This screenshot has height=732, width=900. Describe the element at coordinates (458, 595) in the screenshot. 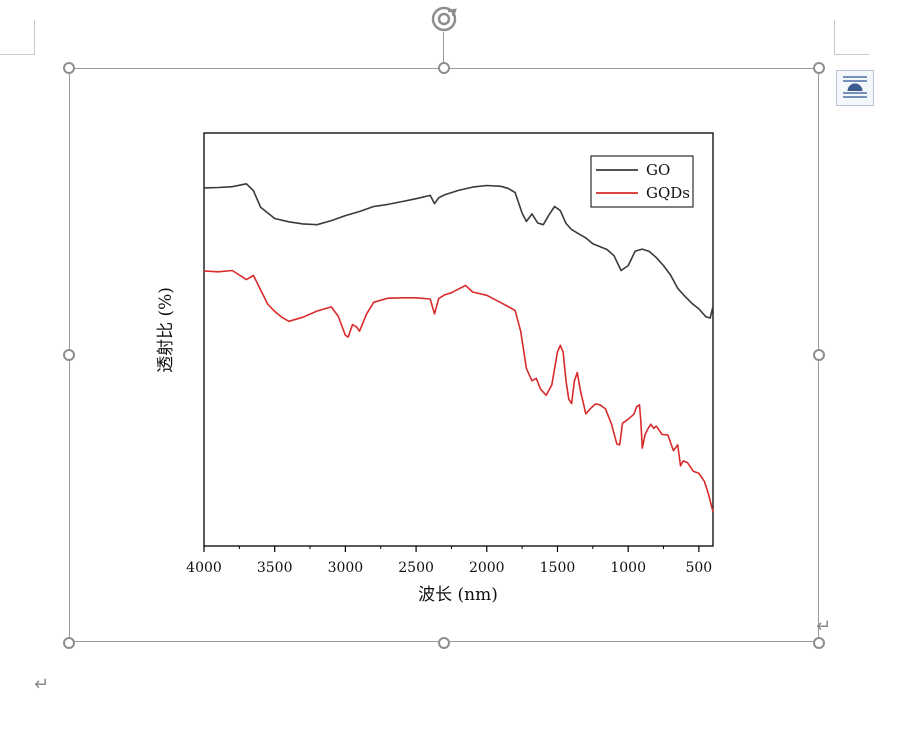

I see `x-axis-label: 波长 (nm)` at that location.